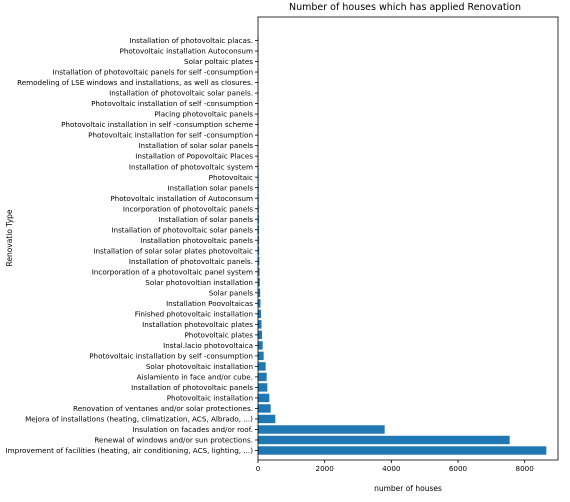  Describe the element at coordinates (193, 429) in the screenshot. I see `category-label: Insulation on facades and/or roof.` at that location.